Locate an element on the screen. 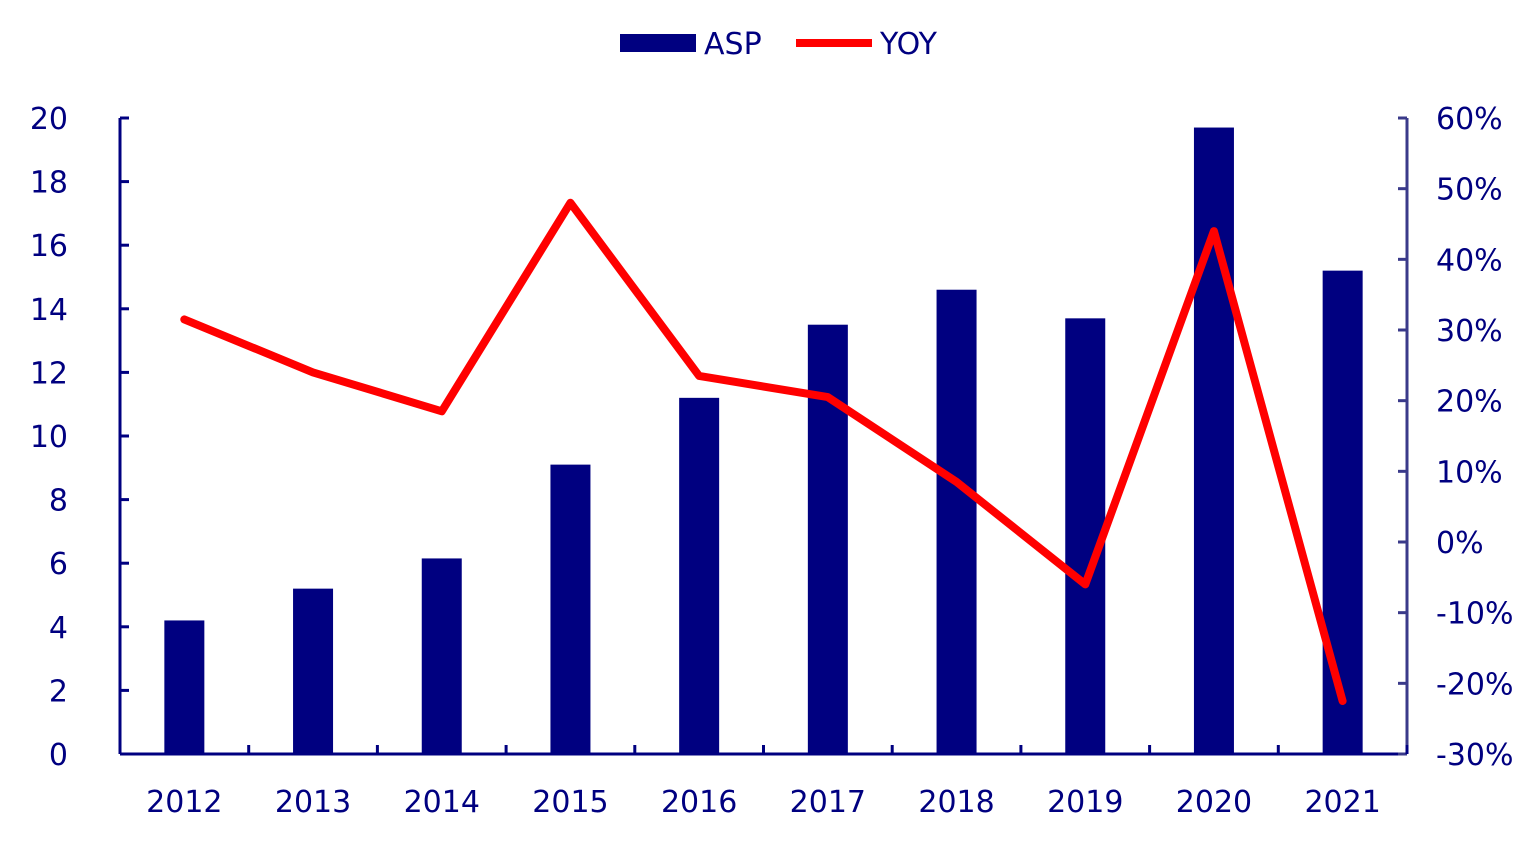 The image size is (1527, 868). left-axis-ticks: 0 2 4 6 8 10 12 14 16 18 20 is located at coordinates (79, 437).